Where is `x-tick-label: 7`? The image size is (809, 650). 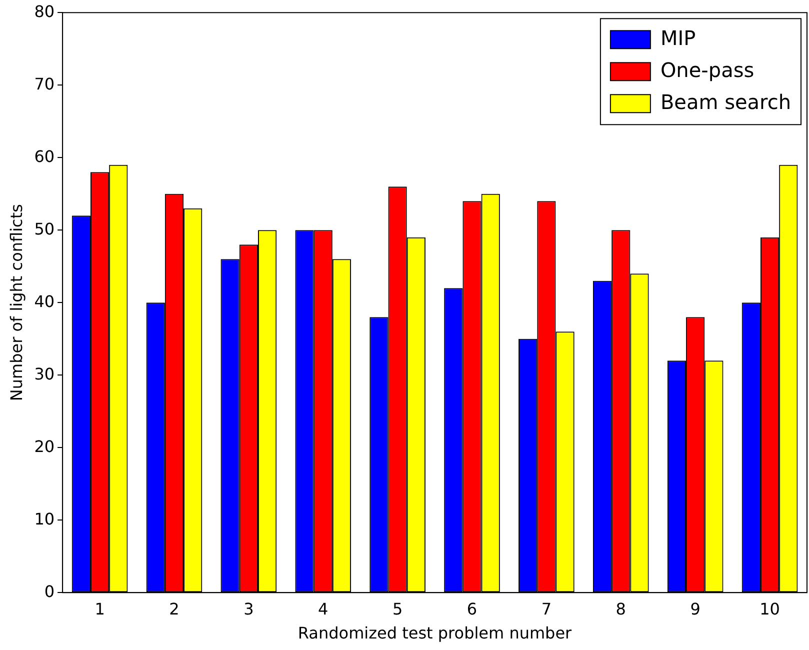
x-tick-label: 7 is located at coordinates (546, 608).